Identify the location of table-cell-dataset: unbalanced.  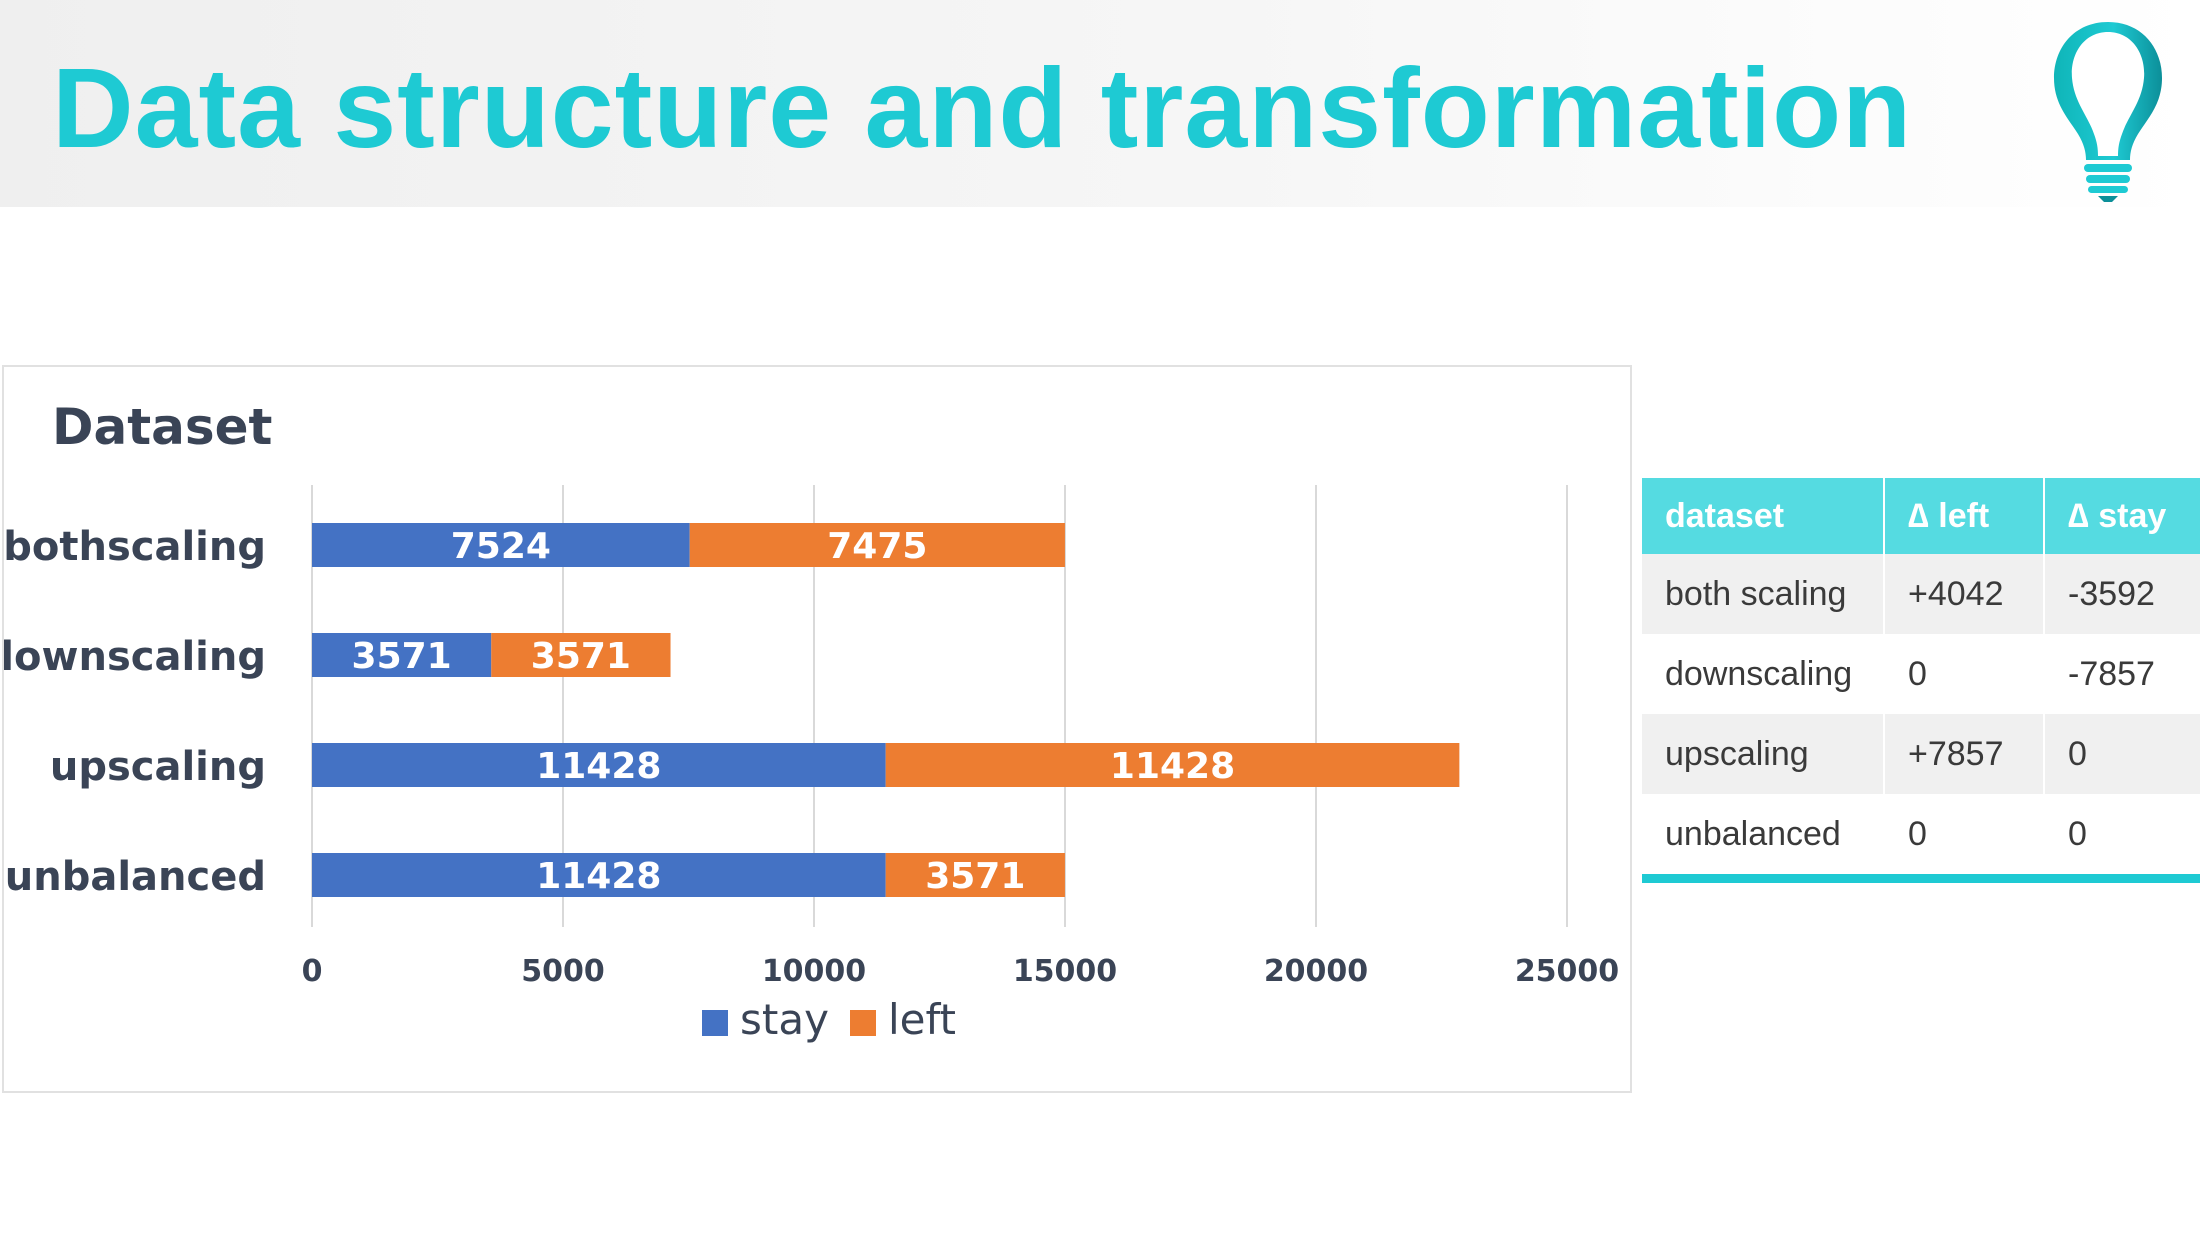
(1763, 834).